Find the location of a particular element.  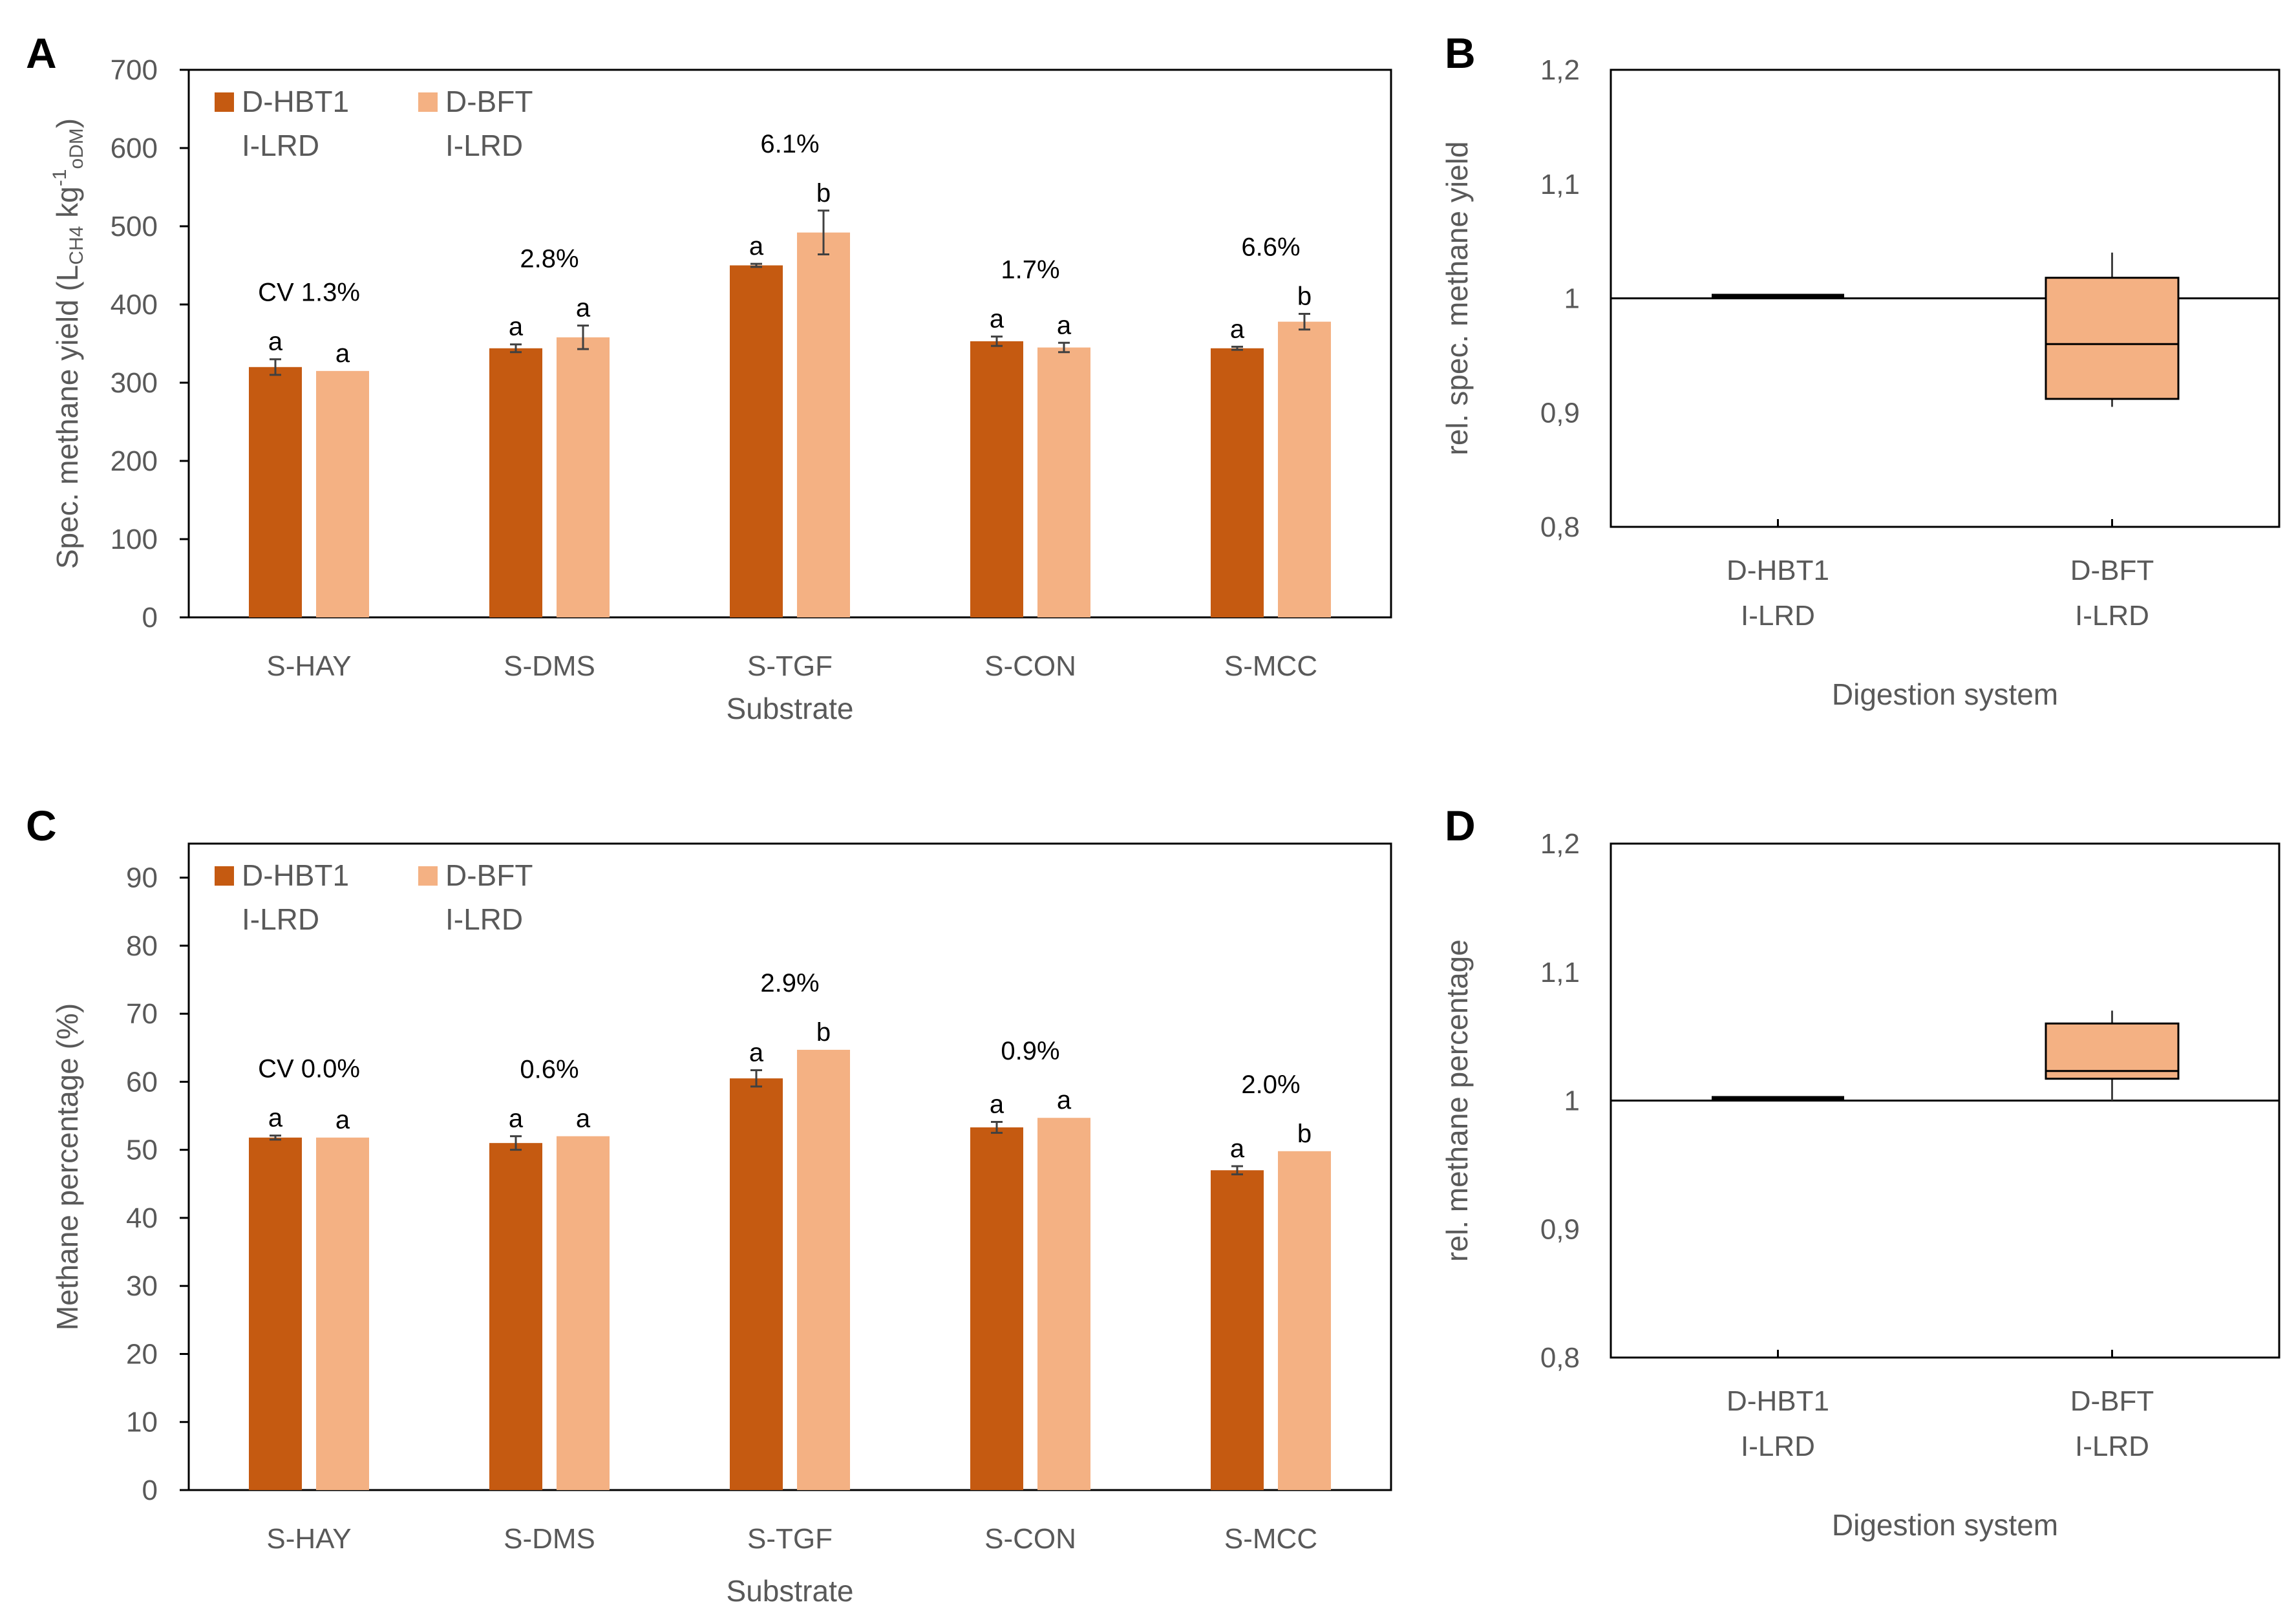

y-tick-label: 500 is located at coordinates (134, 226).